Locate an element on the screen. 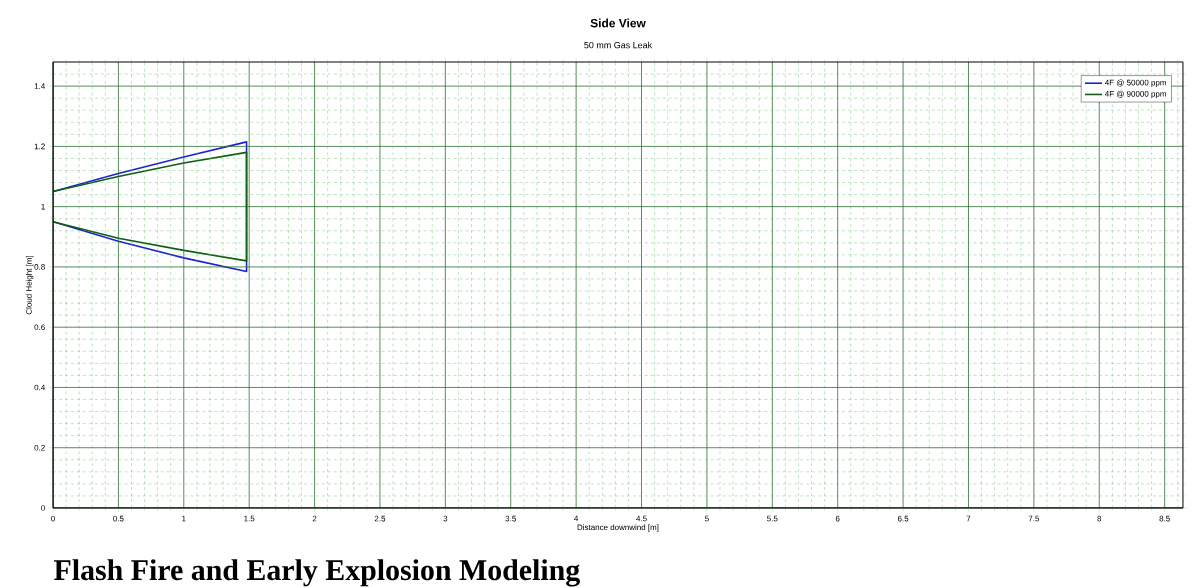 The height and width of the screenshot is (588, 1199). line-series is located at coordinates (150, 206).